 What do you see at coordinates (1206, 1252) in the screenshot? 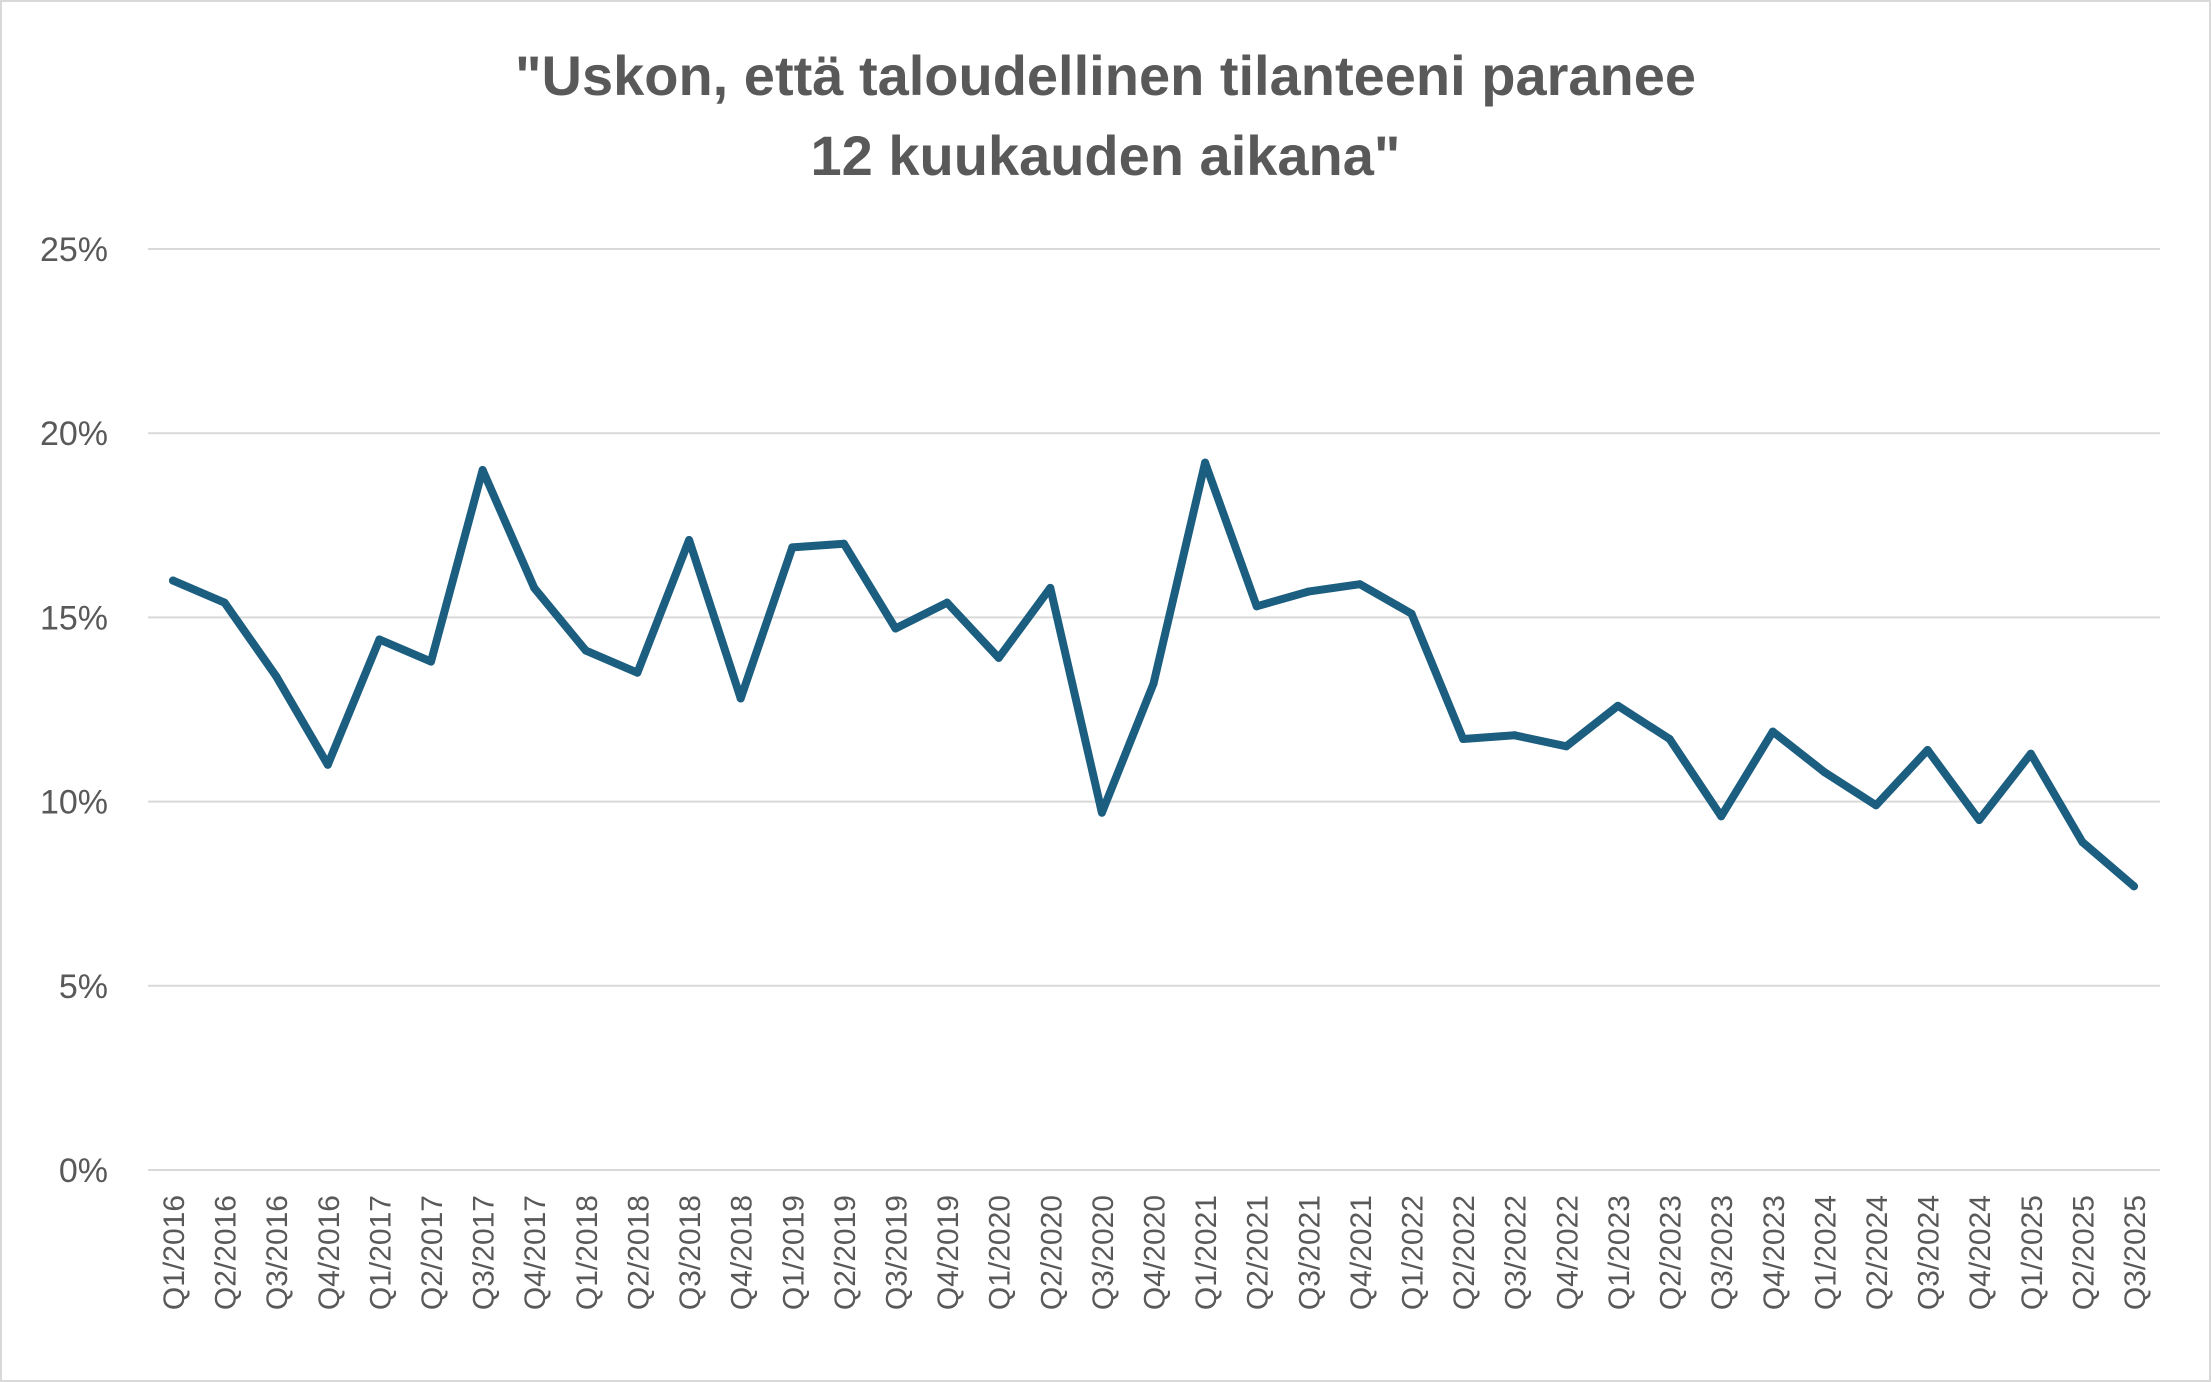
I see `x-tick-label: Q1/2021` at bounding box center [1206, 1252].